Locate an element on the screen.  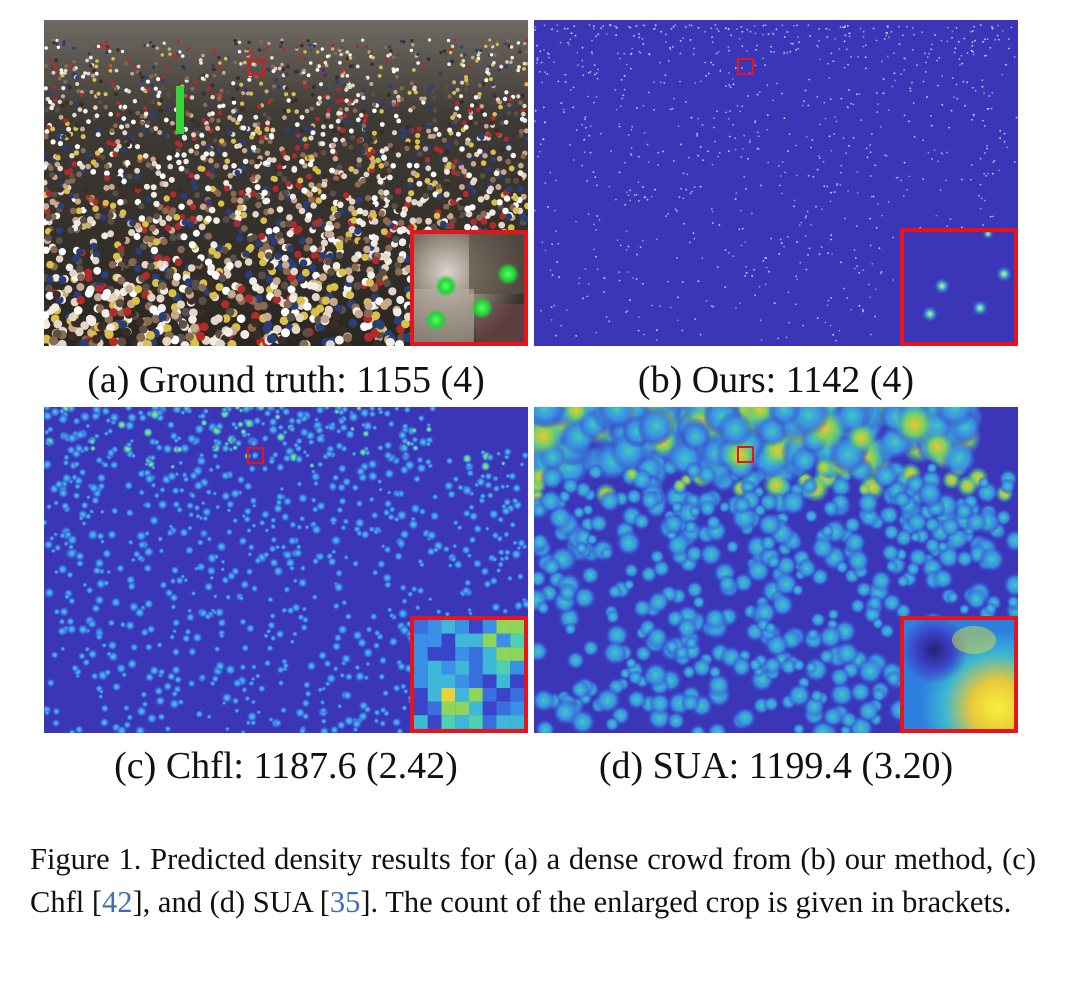
panel-a-caption: (a) Ground truth: 1155 (4) is located at coordinates (286, 380).